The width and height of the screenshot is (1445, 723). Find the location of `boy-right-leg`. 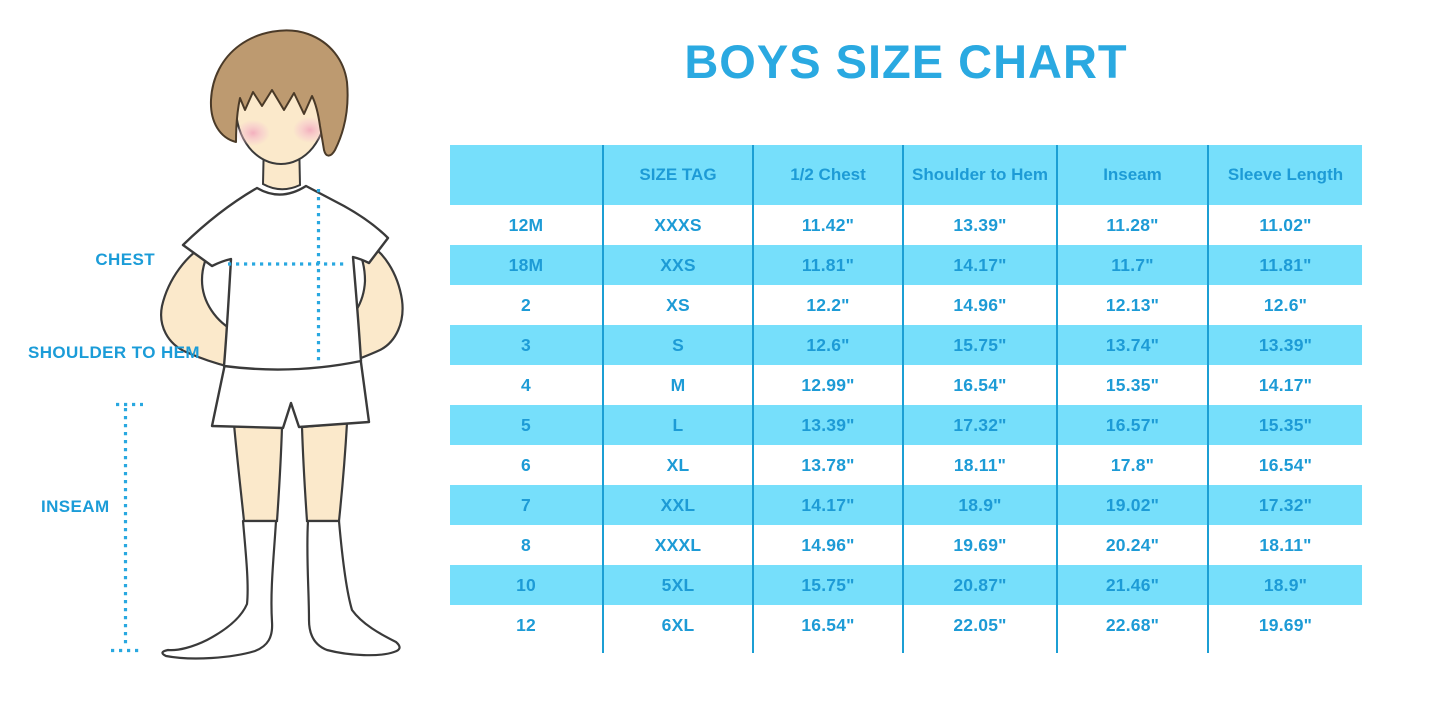

boy-right-leg is located at coordinates (324, 472).